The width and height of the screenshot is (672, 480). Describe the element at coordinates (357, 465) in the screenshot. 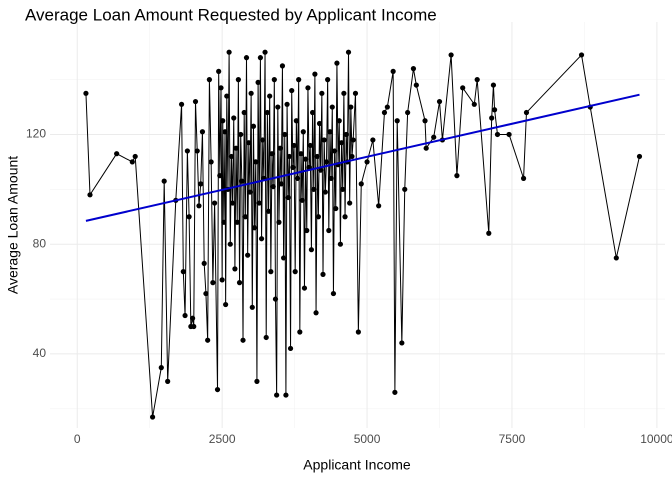

I see `x-axis-title: Applicant Income` at that location.